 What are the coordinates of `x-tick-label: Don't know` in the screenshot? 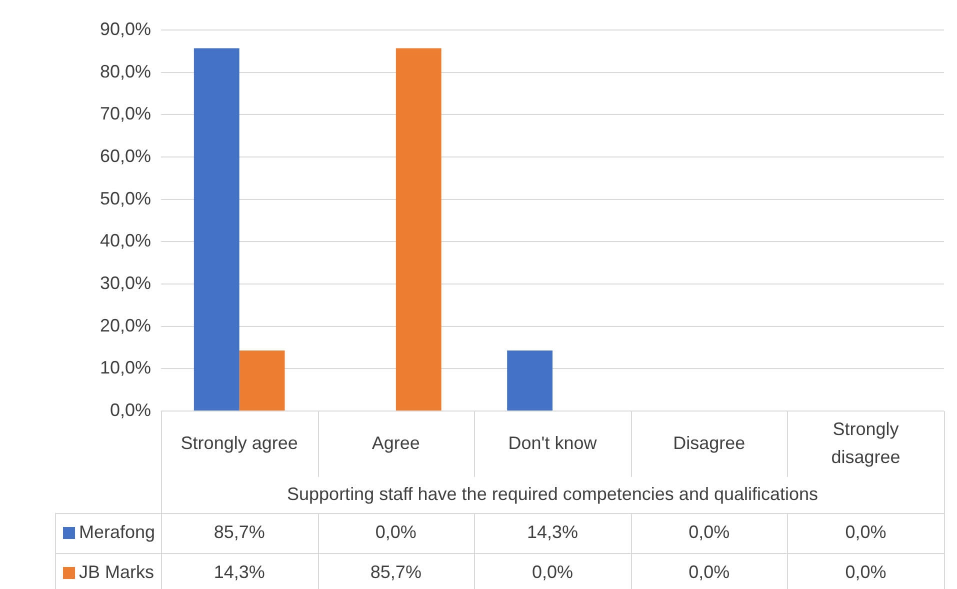 It's located at (553, 442).